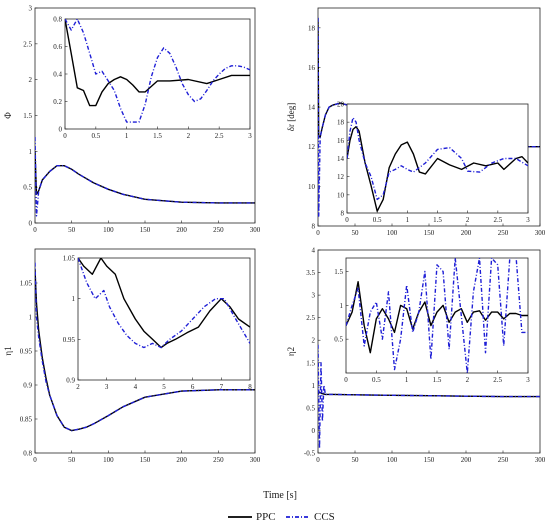  Describe the element at coordinates (318, 460) in the screenshot. I see `panel-4-xtick-label: 0` at that location.